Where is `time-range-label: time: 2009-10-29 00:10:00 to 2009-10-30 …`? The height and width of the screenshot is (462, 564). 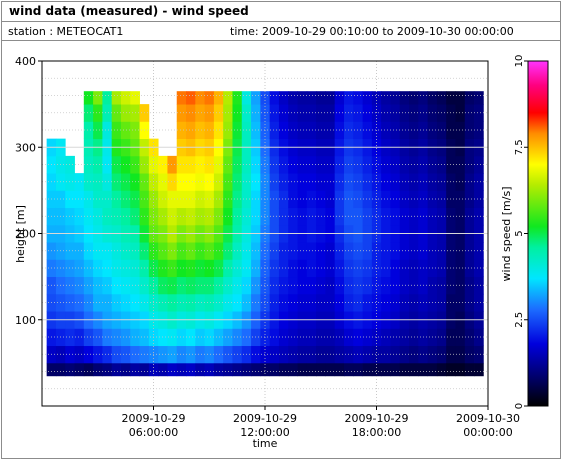 time-range-label: time: 2009-10-29 00:10:00 to 2009-10-30 … is located at coordinates (372, 31).